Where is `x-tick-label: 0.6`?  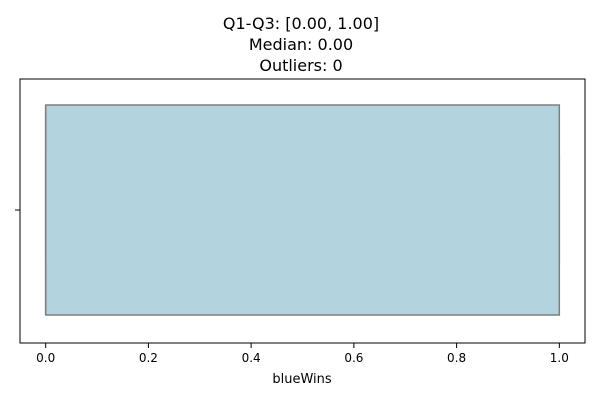
x-tick-label: 0.6 is located at coordinates (353, 358).